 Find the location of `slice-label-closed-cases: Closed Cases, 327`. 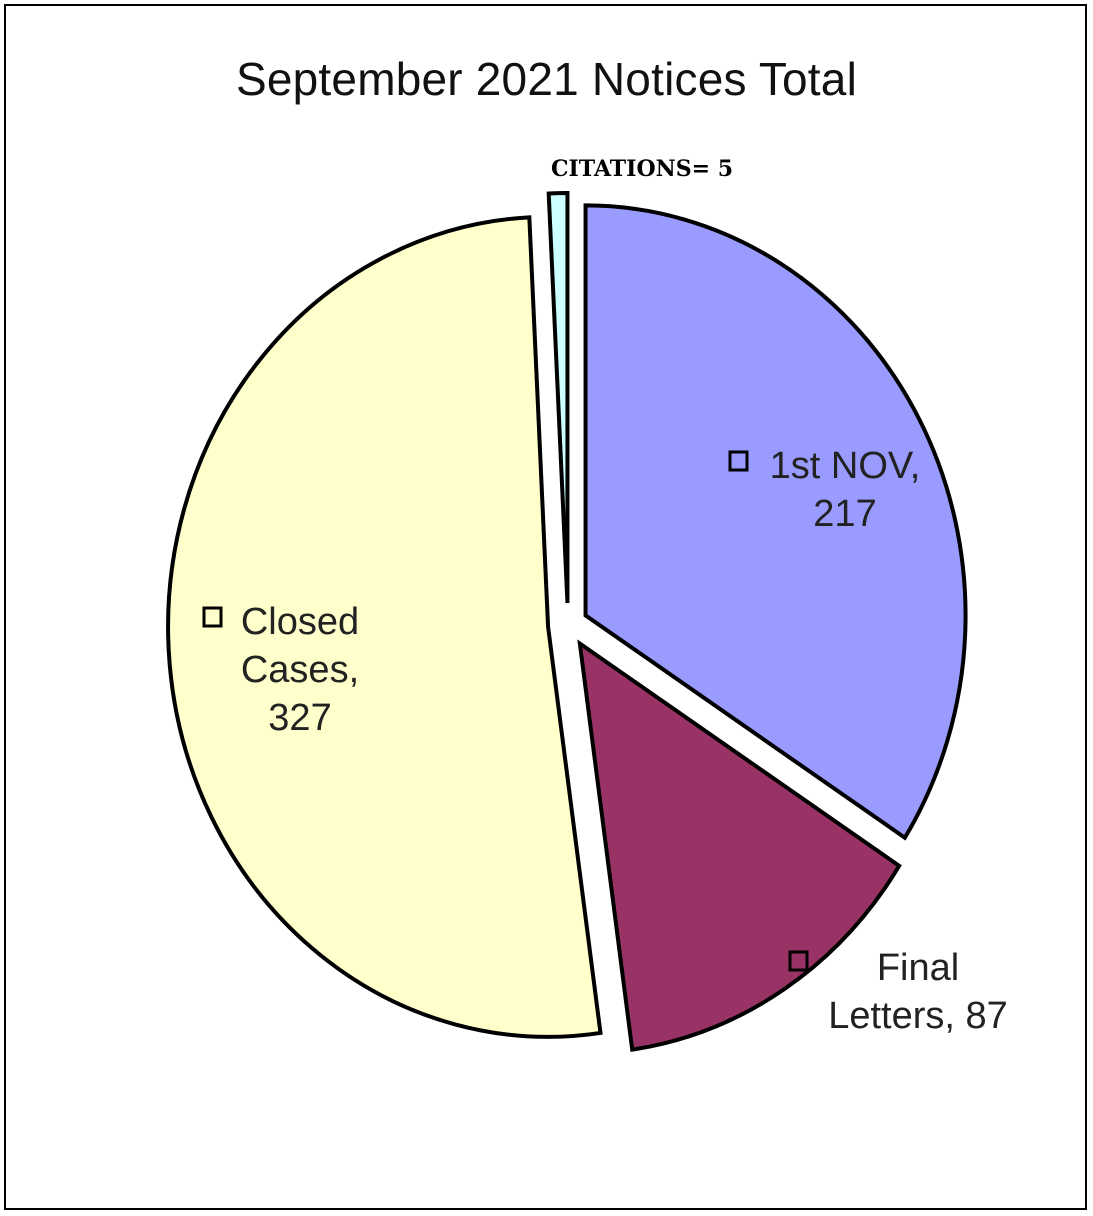

slice-label-closed-cases: Closed Cases, 327 is located at coordinates (280, 670).